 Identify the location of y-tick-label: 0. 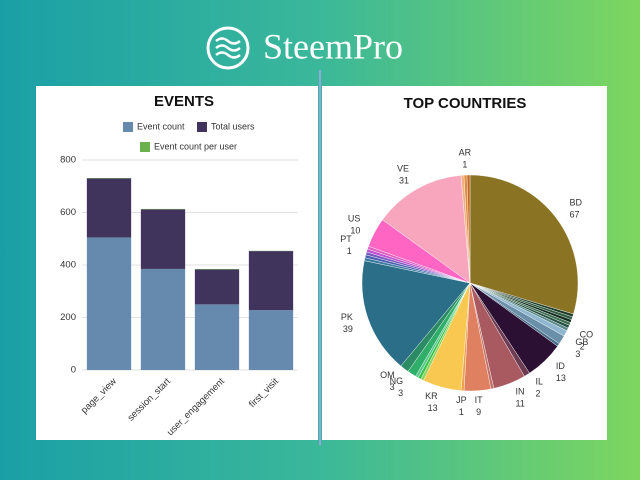
(73, 370).